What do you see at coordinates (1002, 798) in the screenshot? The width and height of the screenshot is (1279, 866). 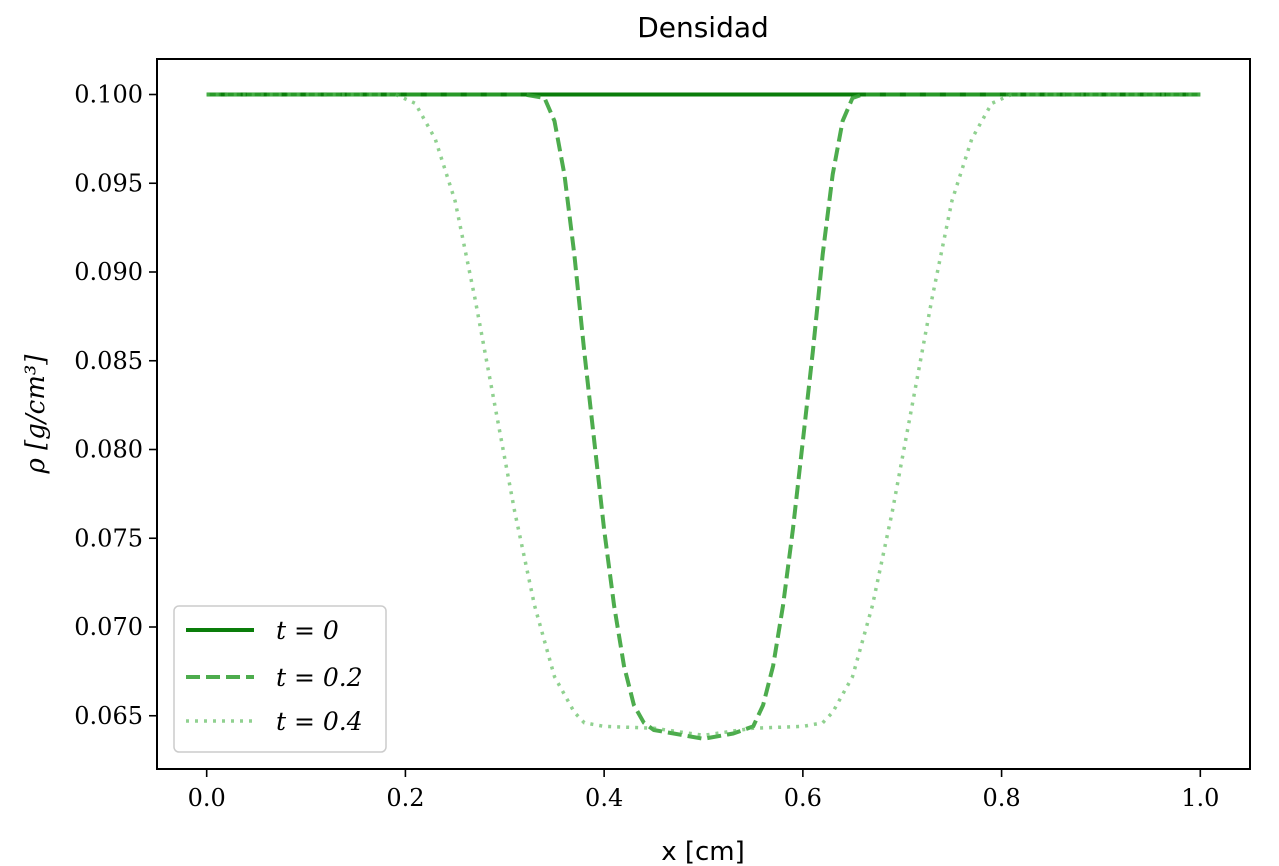 I see `x-tick-label: 0.8` at bounding box center [1002, 798].